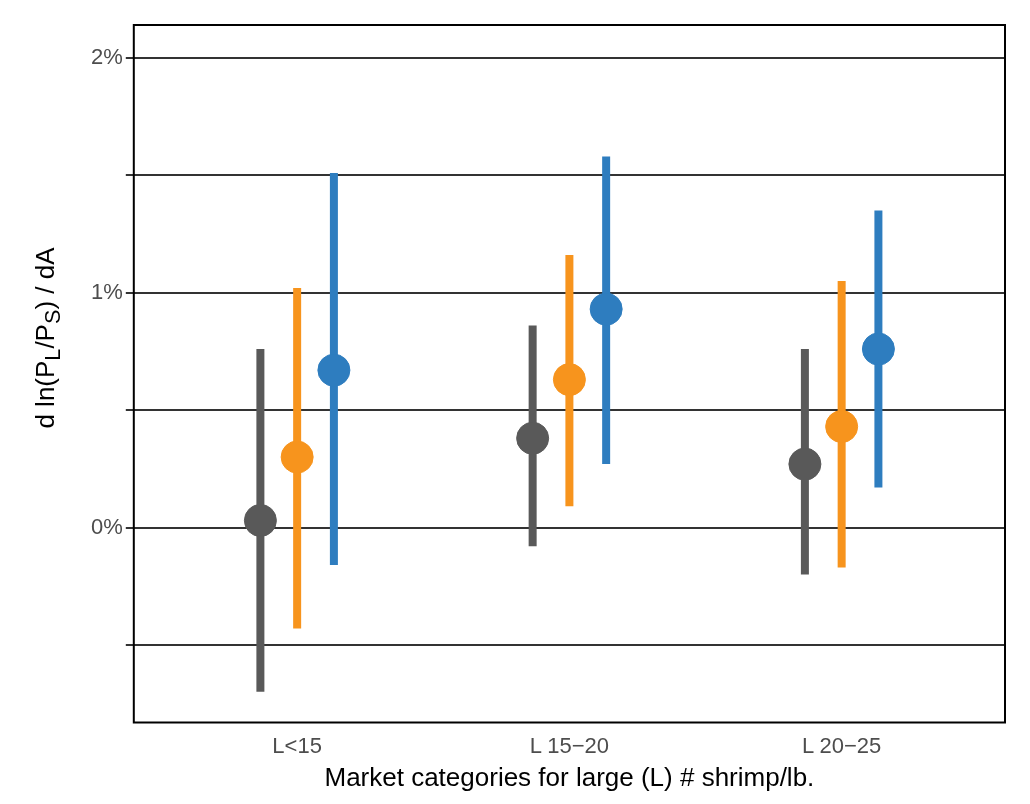 Image resolution: width=1030 pixels, height=804 pixels. What do you see at coordinates (569, 745) in the screenshot?
I see `x-tick-label: L 15−20` at bounding box center [569, 745].